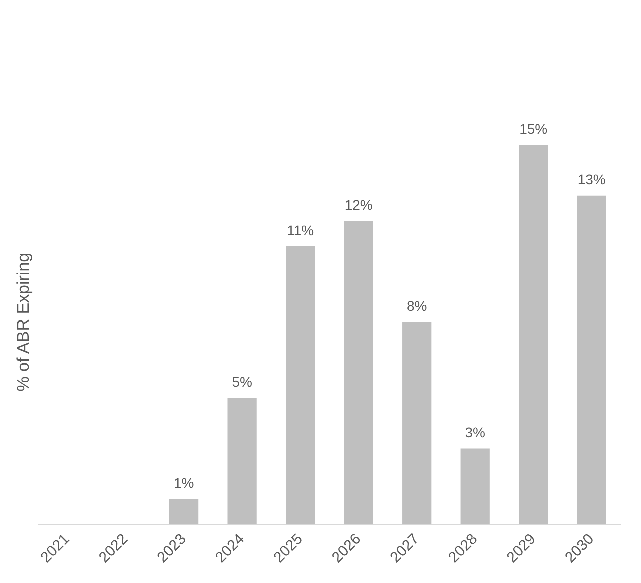 This screenshot has height=583, width=641. I want to click on data-label: 8%, so click(417, 306).